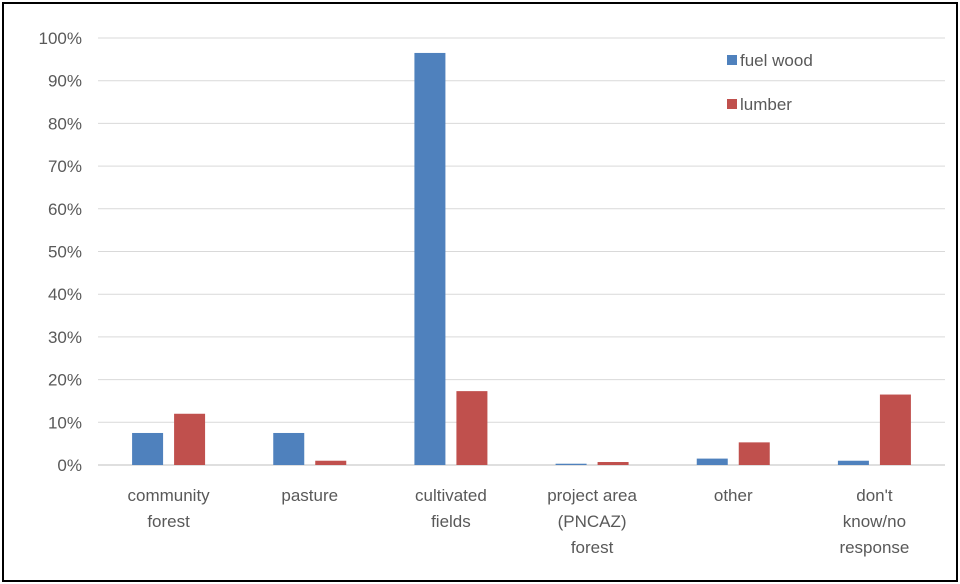 The width and height of the screenshot is (960, 584). What do you see at coordinates (874, 547) in the screenshot?
I see `x-tick-label: response` at bounding box center [874, 547].